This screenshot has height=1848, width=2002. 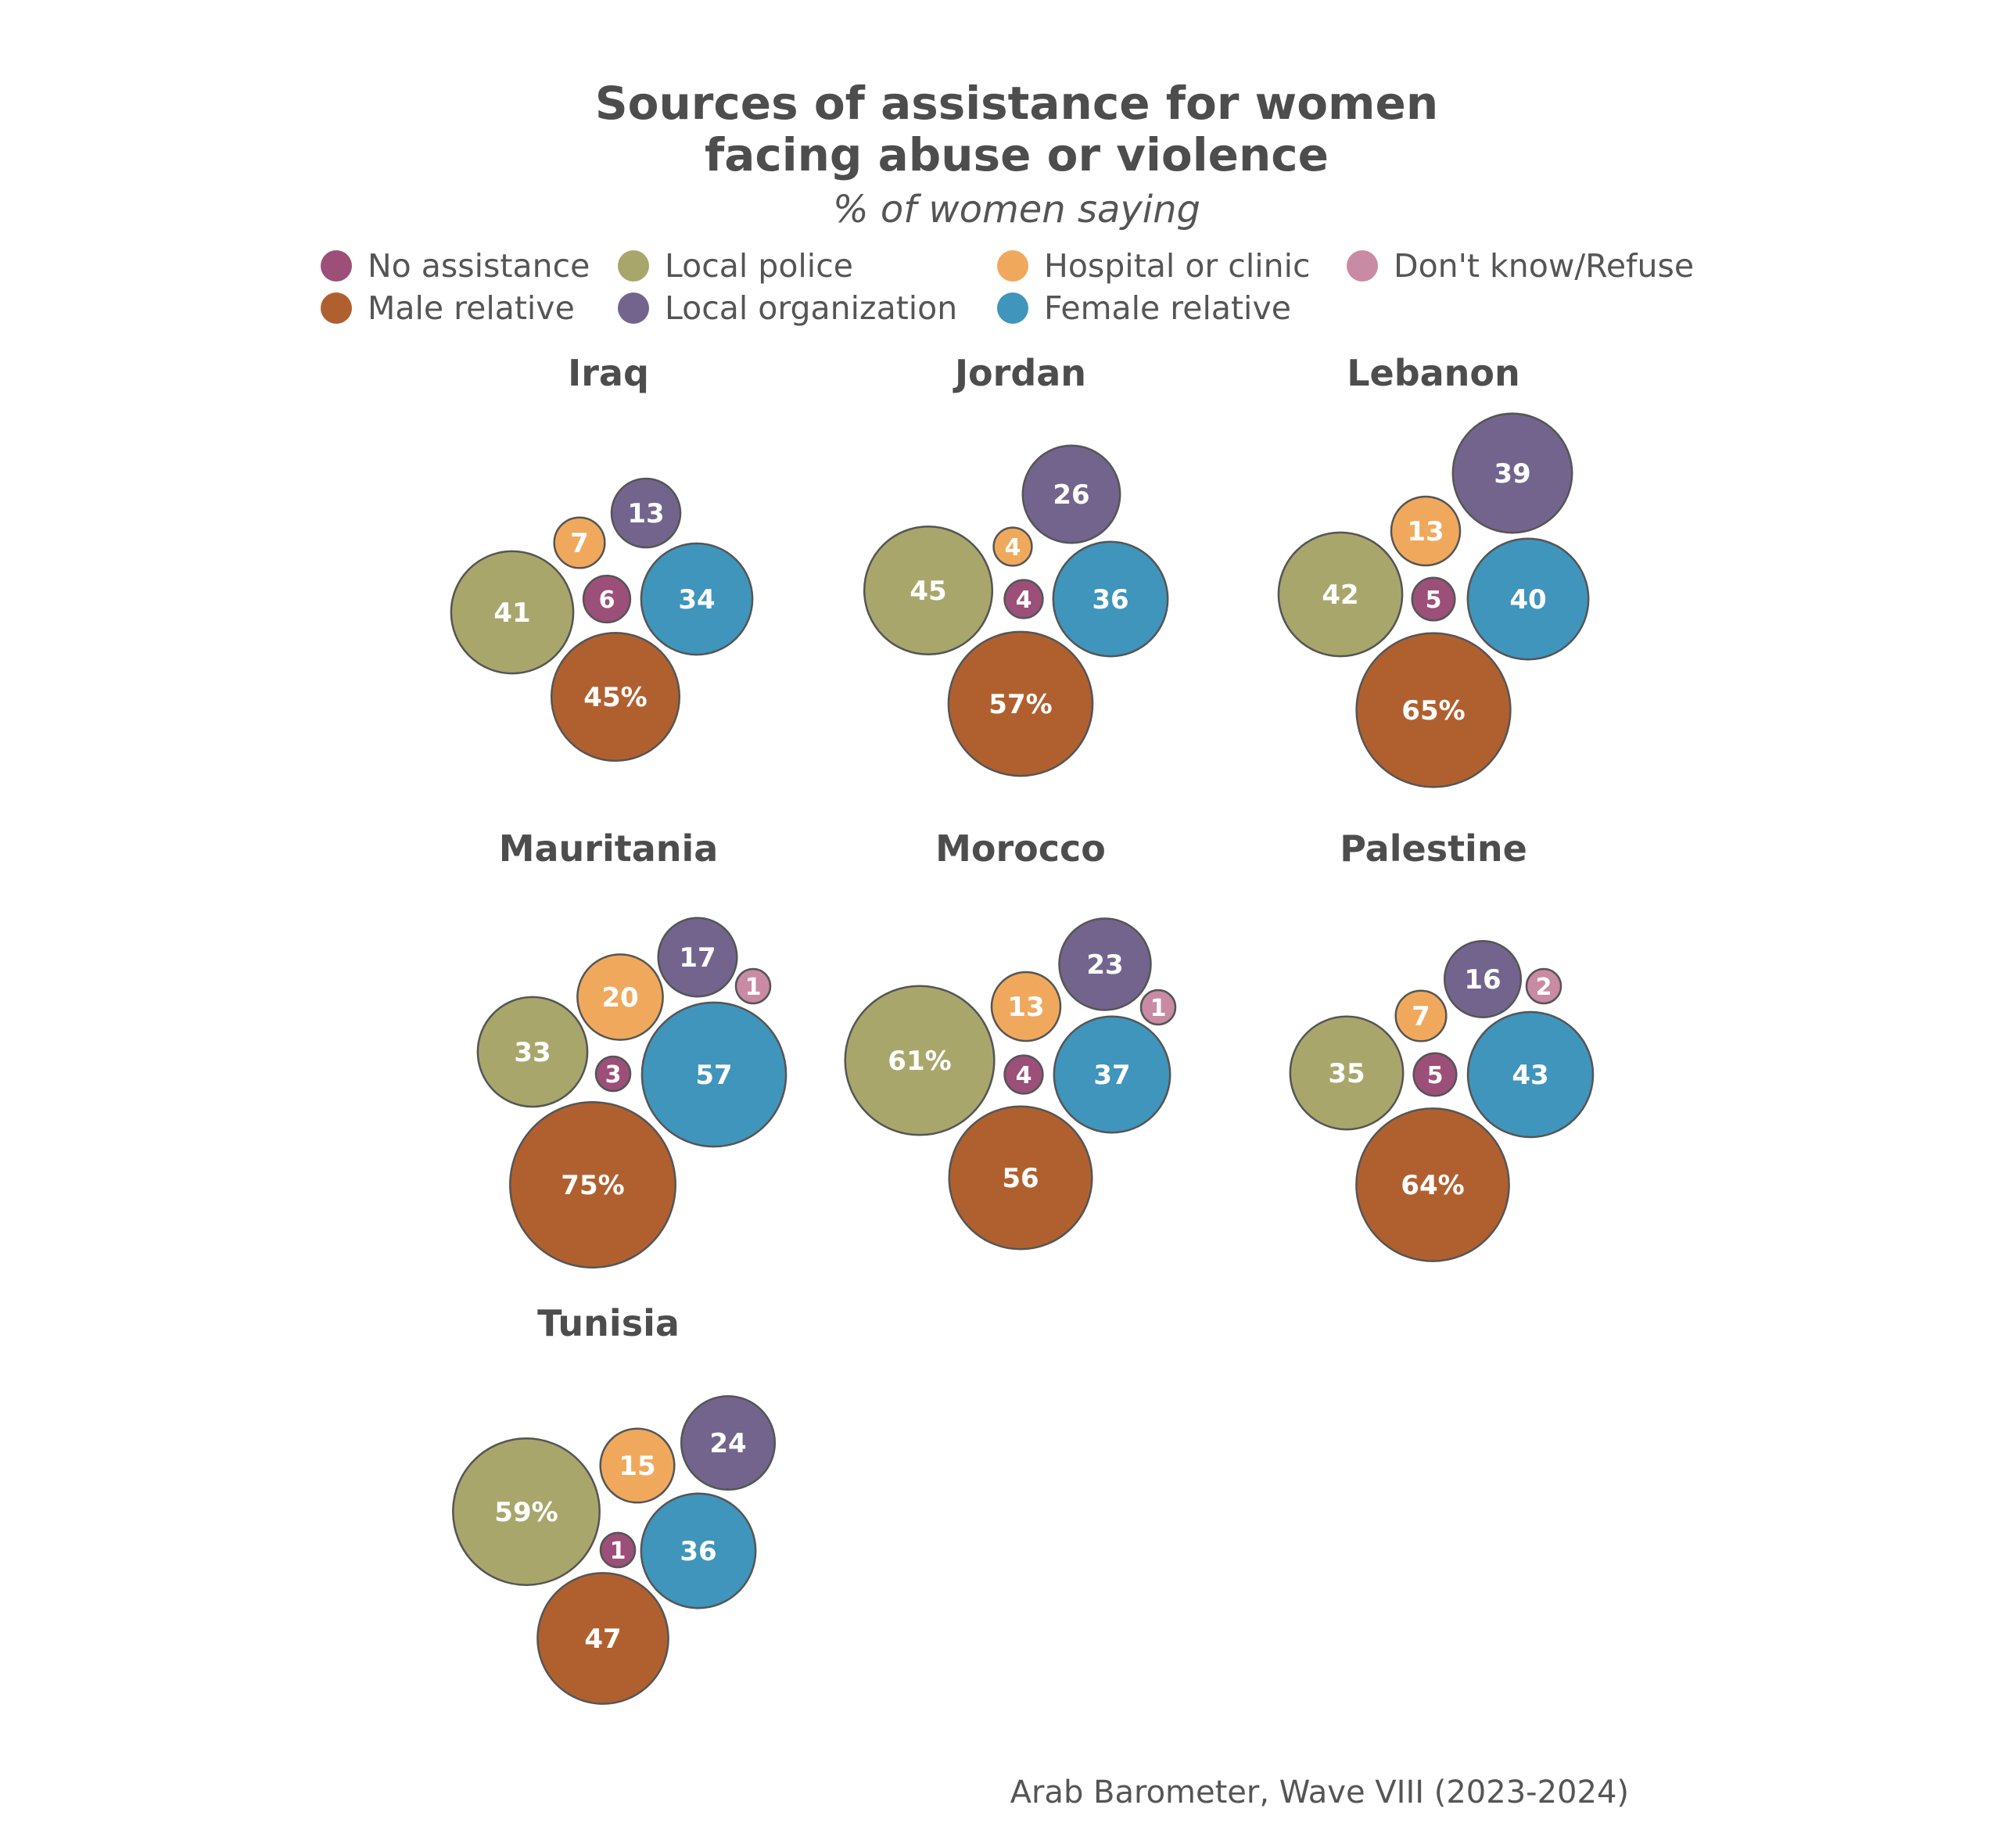 I want to click on legend-item-female-relative: Female relative, so click(x=1144, y=308).